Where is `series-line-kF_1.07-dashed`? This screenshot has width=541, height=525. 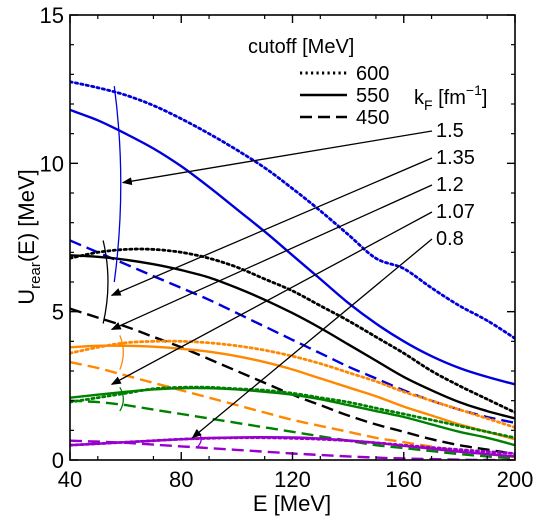 series-line-kF_1.07-dashed is located at coordinates (292, 429).